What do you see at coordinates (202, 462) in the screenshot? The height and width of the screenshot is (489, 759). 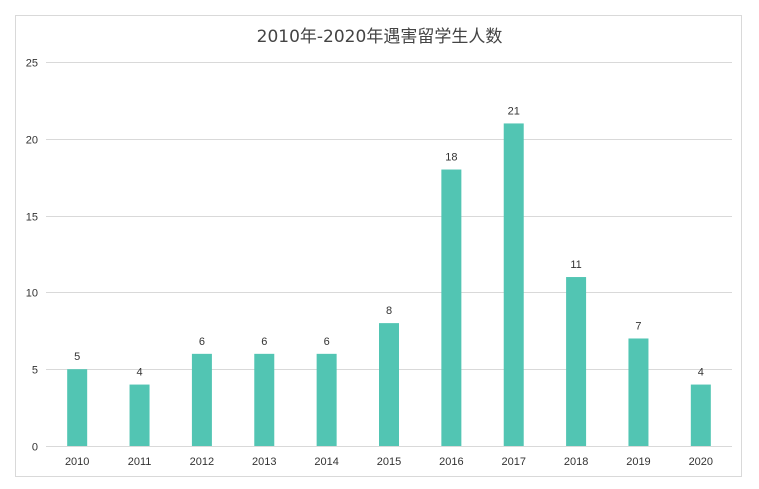 I see `x-tick-label: 2012` at bounding box center [202, 462].